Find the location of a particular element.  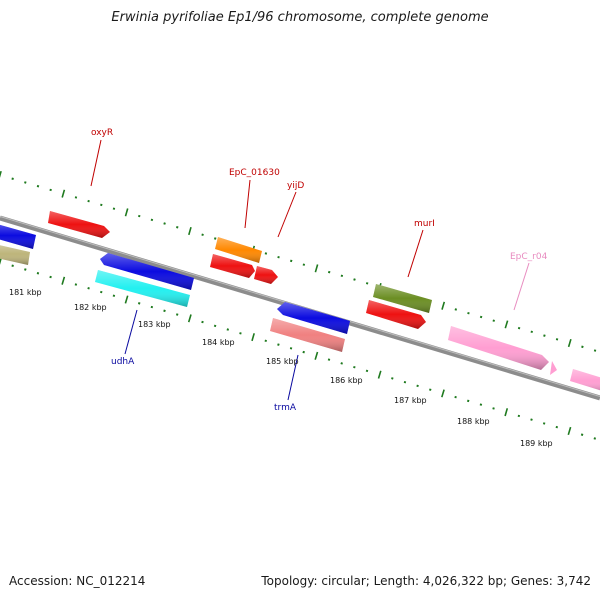

label-EpC_r04: EpC_r04 is located at coordinates (529, 257).